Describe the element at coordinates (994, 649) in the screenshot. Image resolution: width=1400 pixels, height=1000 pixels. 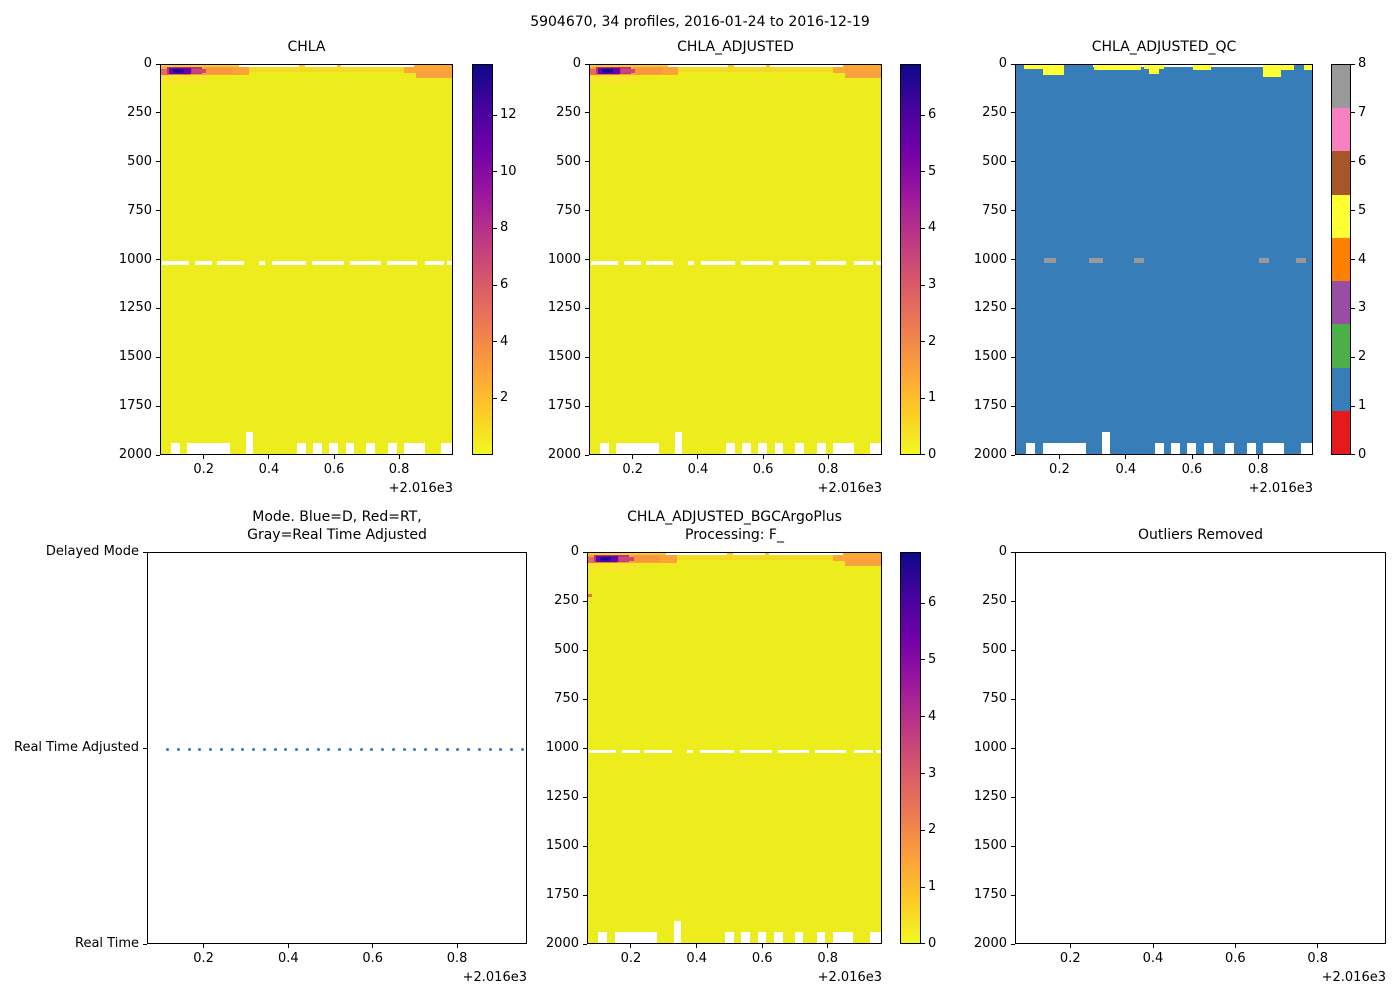
I see `outliers-ytick-label: 500` at that location.